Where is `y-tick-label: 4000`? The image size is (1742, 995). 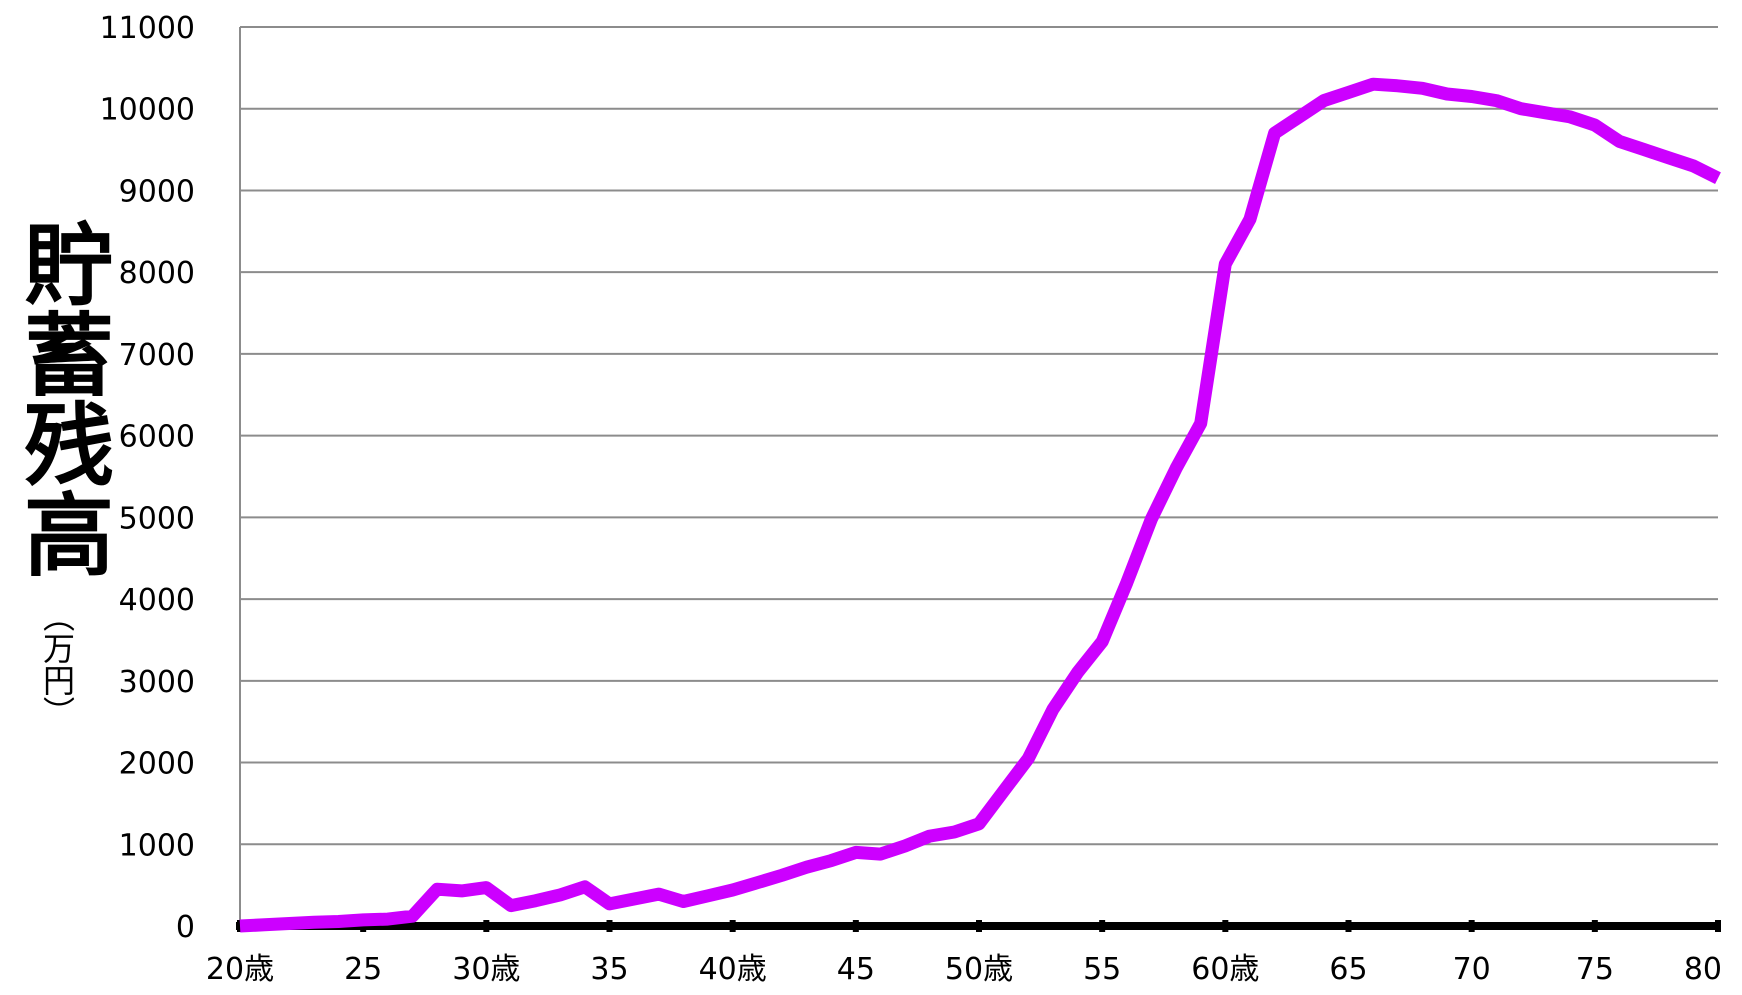 y-tick-label: 4000 is located at coordinates (157, 600).